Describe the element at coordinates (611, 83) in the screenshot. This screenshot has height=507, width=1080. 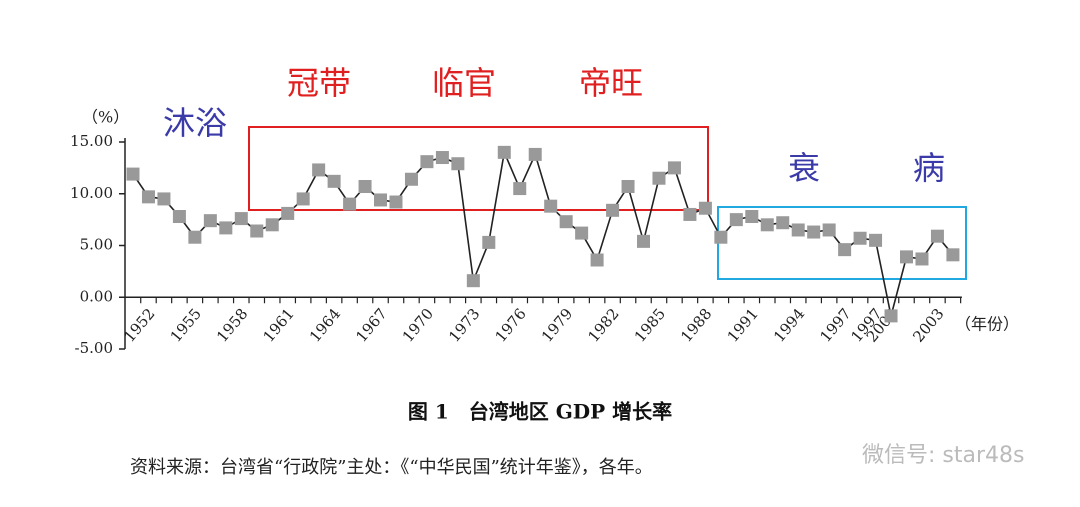
I see `annotation: 帝旺` at that location.